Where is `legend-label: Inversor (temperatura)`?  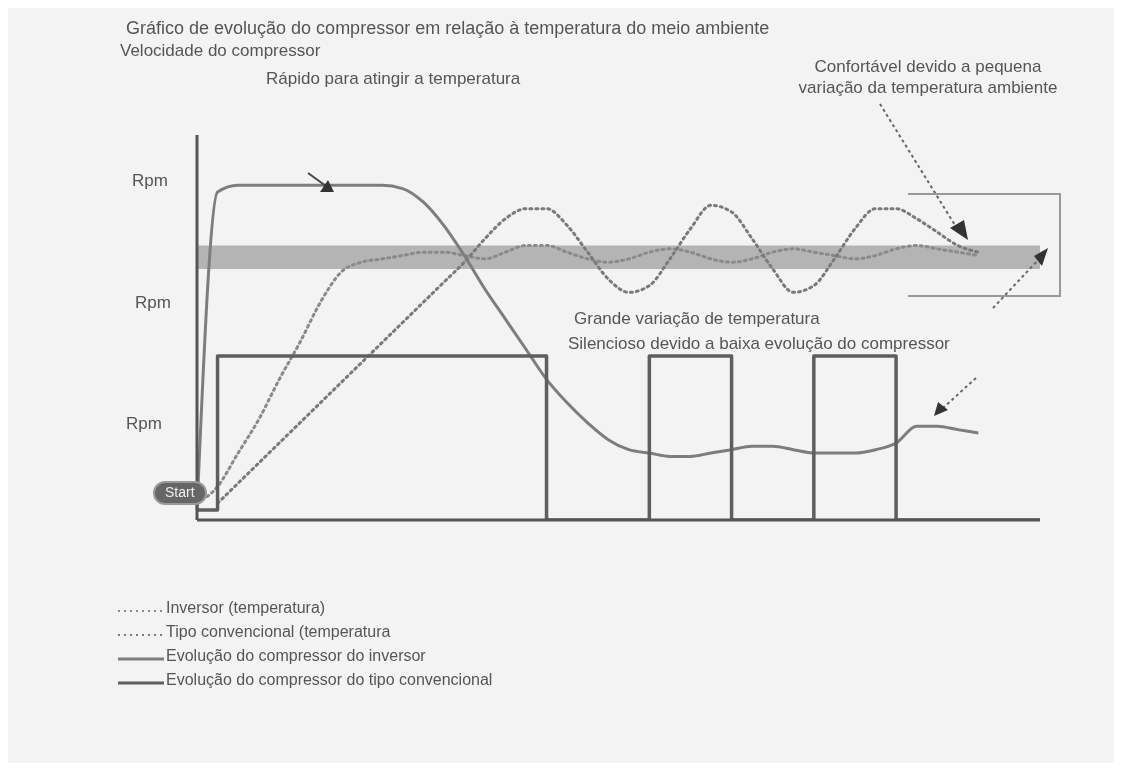 legend-label: Inversor (temperatura) is located at coordinates (246, 608).